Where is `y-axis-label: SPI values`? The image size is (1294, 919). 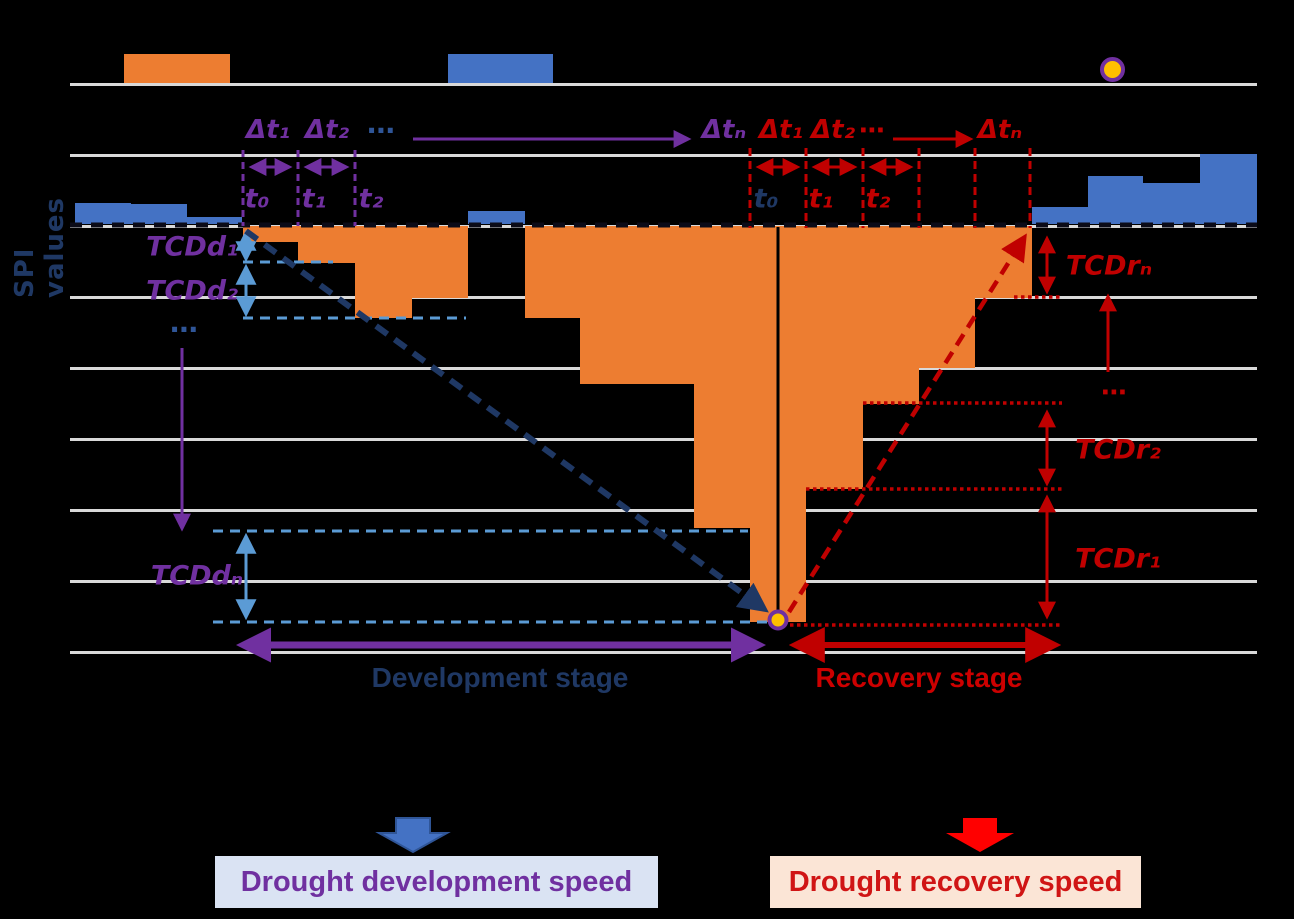 y-axis-label: SPI values is located at coordinates (40, 247).